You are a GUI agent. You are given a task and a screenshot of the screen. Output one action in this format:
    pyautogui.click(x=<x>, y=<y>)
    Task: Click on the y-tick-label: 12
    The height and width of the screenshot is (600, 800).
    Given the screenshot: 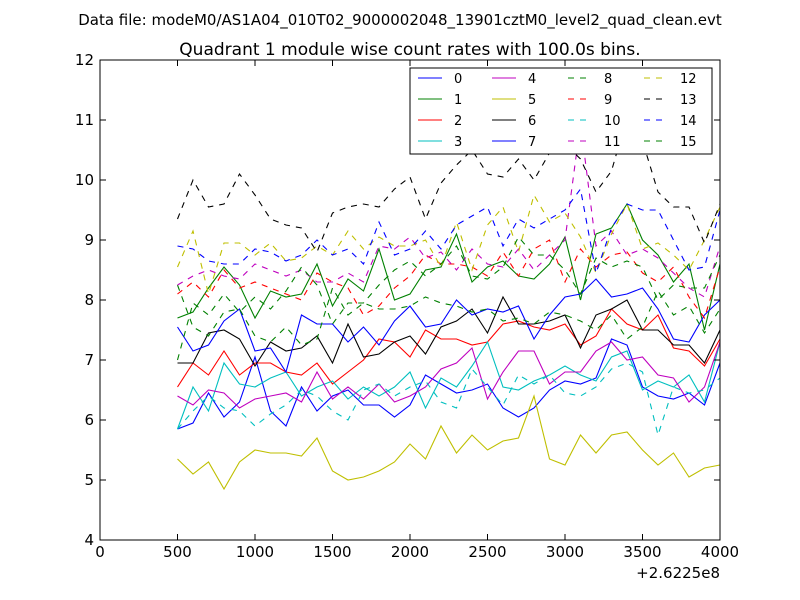 What is the action you would take?
    pyautogui.click(x=84, y=60)
    